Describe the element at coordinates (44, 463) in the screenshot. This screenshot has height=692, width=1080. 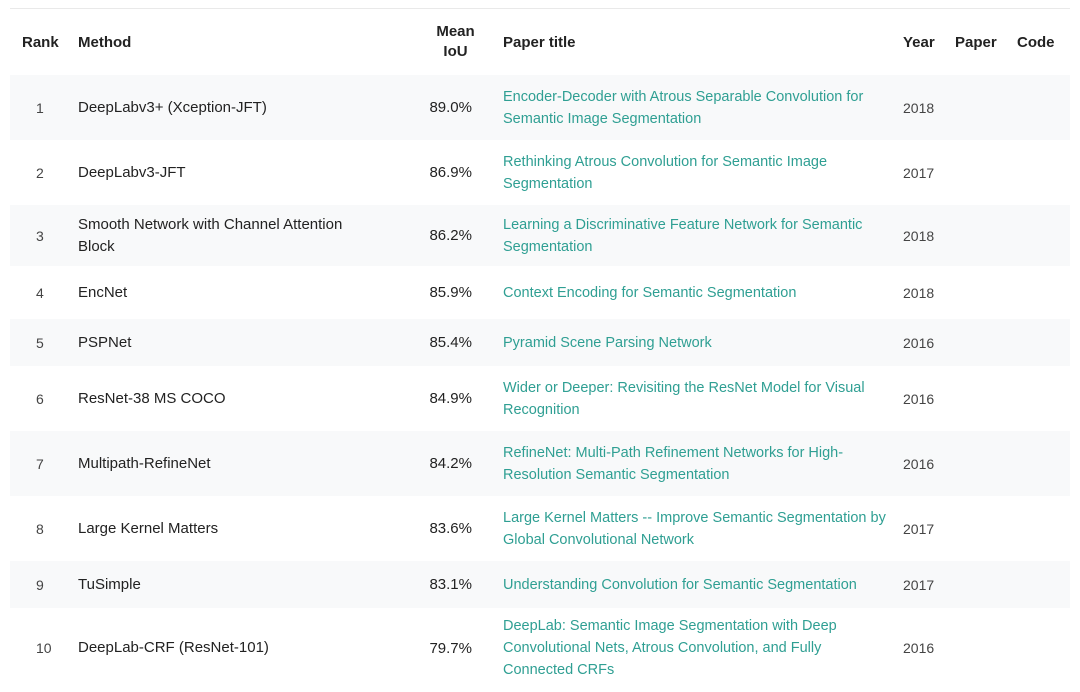
I see `rank-cell: 7` at that location.